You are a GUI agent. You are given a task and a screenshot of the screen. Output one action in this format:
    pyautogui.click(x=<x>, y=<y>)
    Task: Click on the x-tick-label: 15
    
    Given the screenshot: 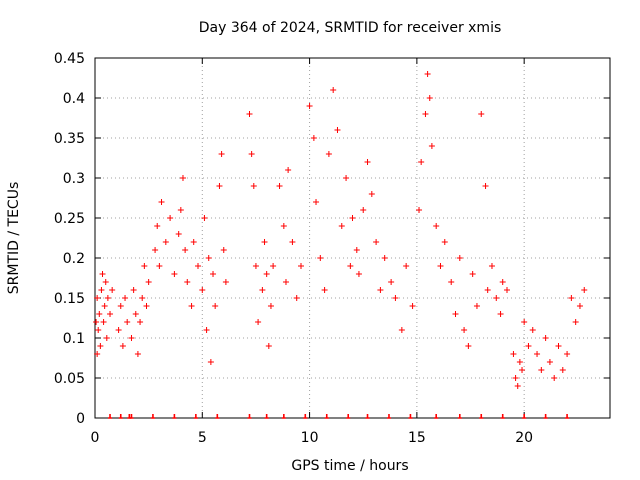 What is the action you would take?
    pyautogui.click(x=417, y=438)
    